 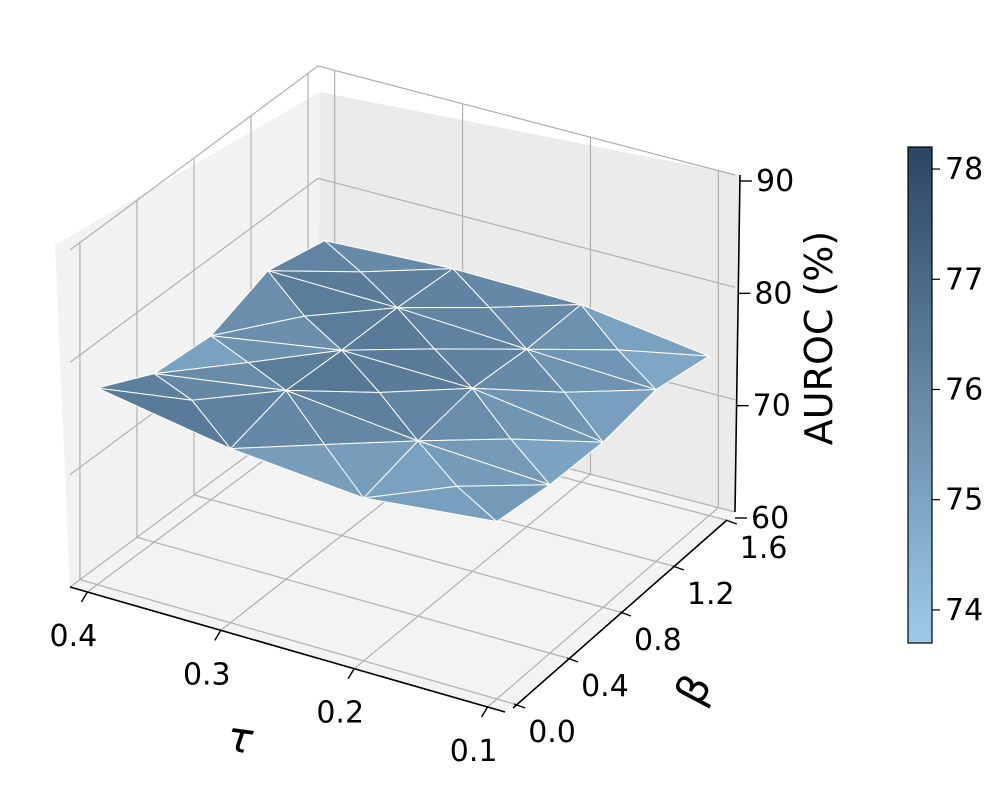 What do you see at coordinates (74, 636) in the screenshot?
I see `x-tick-label-0: 0.4` at bounding box center [74, 636].